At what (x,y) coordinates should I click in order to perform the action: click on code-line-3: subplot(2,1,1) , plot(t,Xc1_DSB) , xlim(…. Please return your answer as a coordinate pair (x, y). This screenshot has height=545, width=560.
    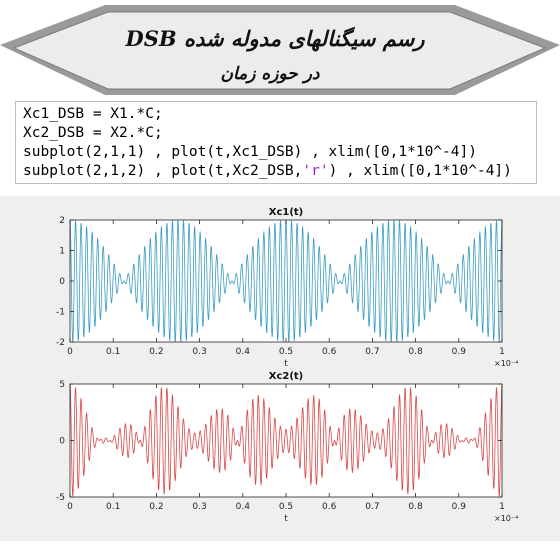
    Looking at the image, I should click on (250, 152).